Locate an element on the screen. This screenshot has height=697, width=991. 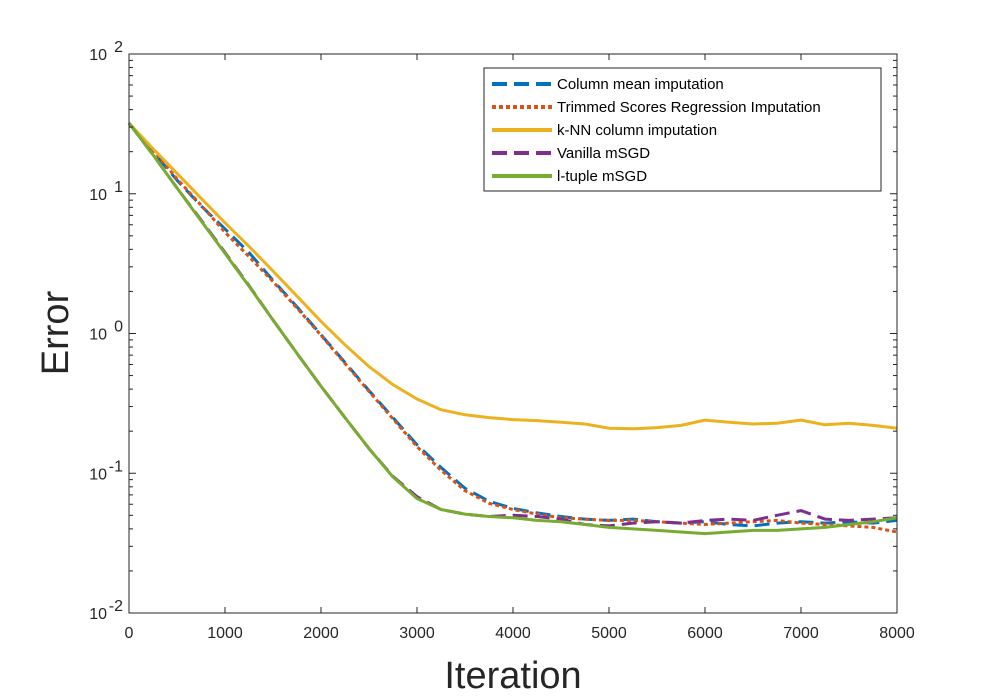
y-tick-exponent: 2 is located at coordinates (118, 47).